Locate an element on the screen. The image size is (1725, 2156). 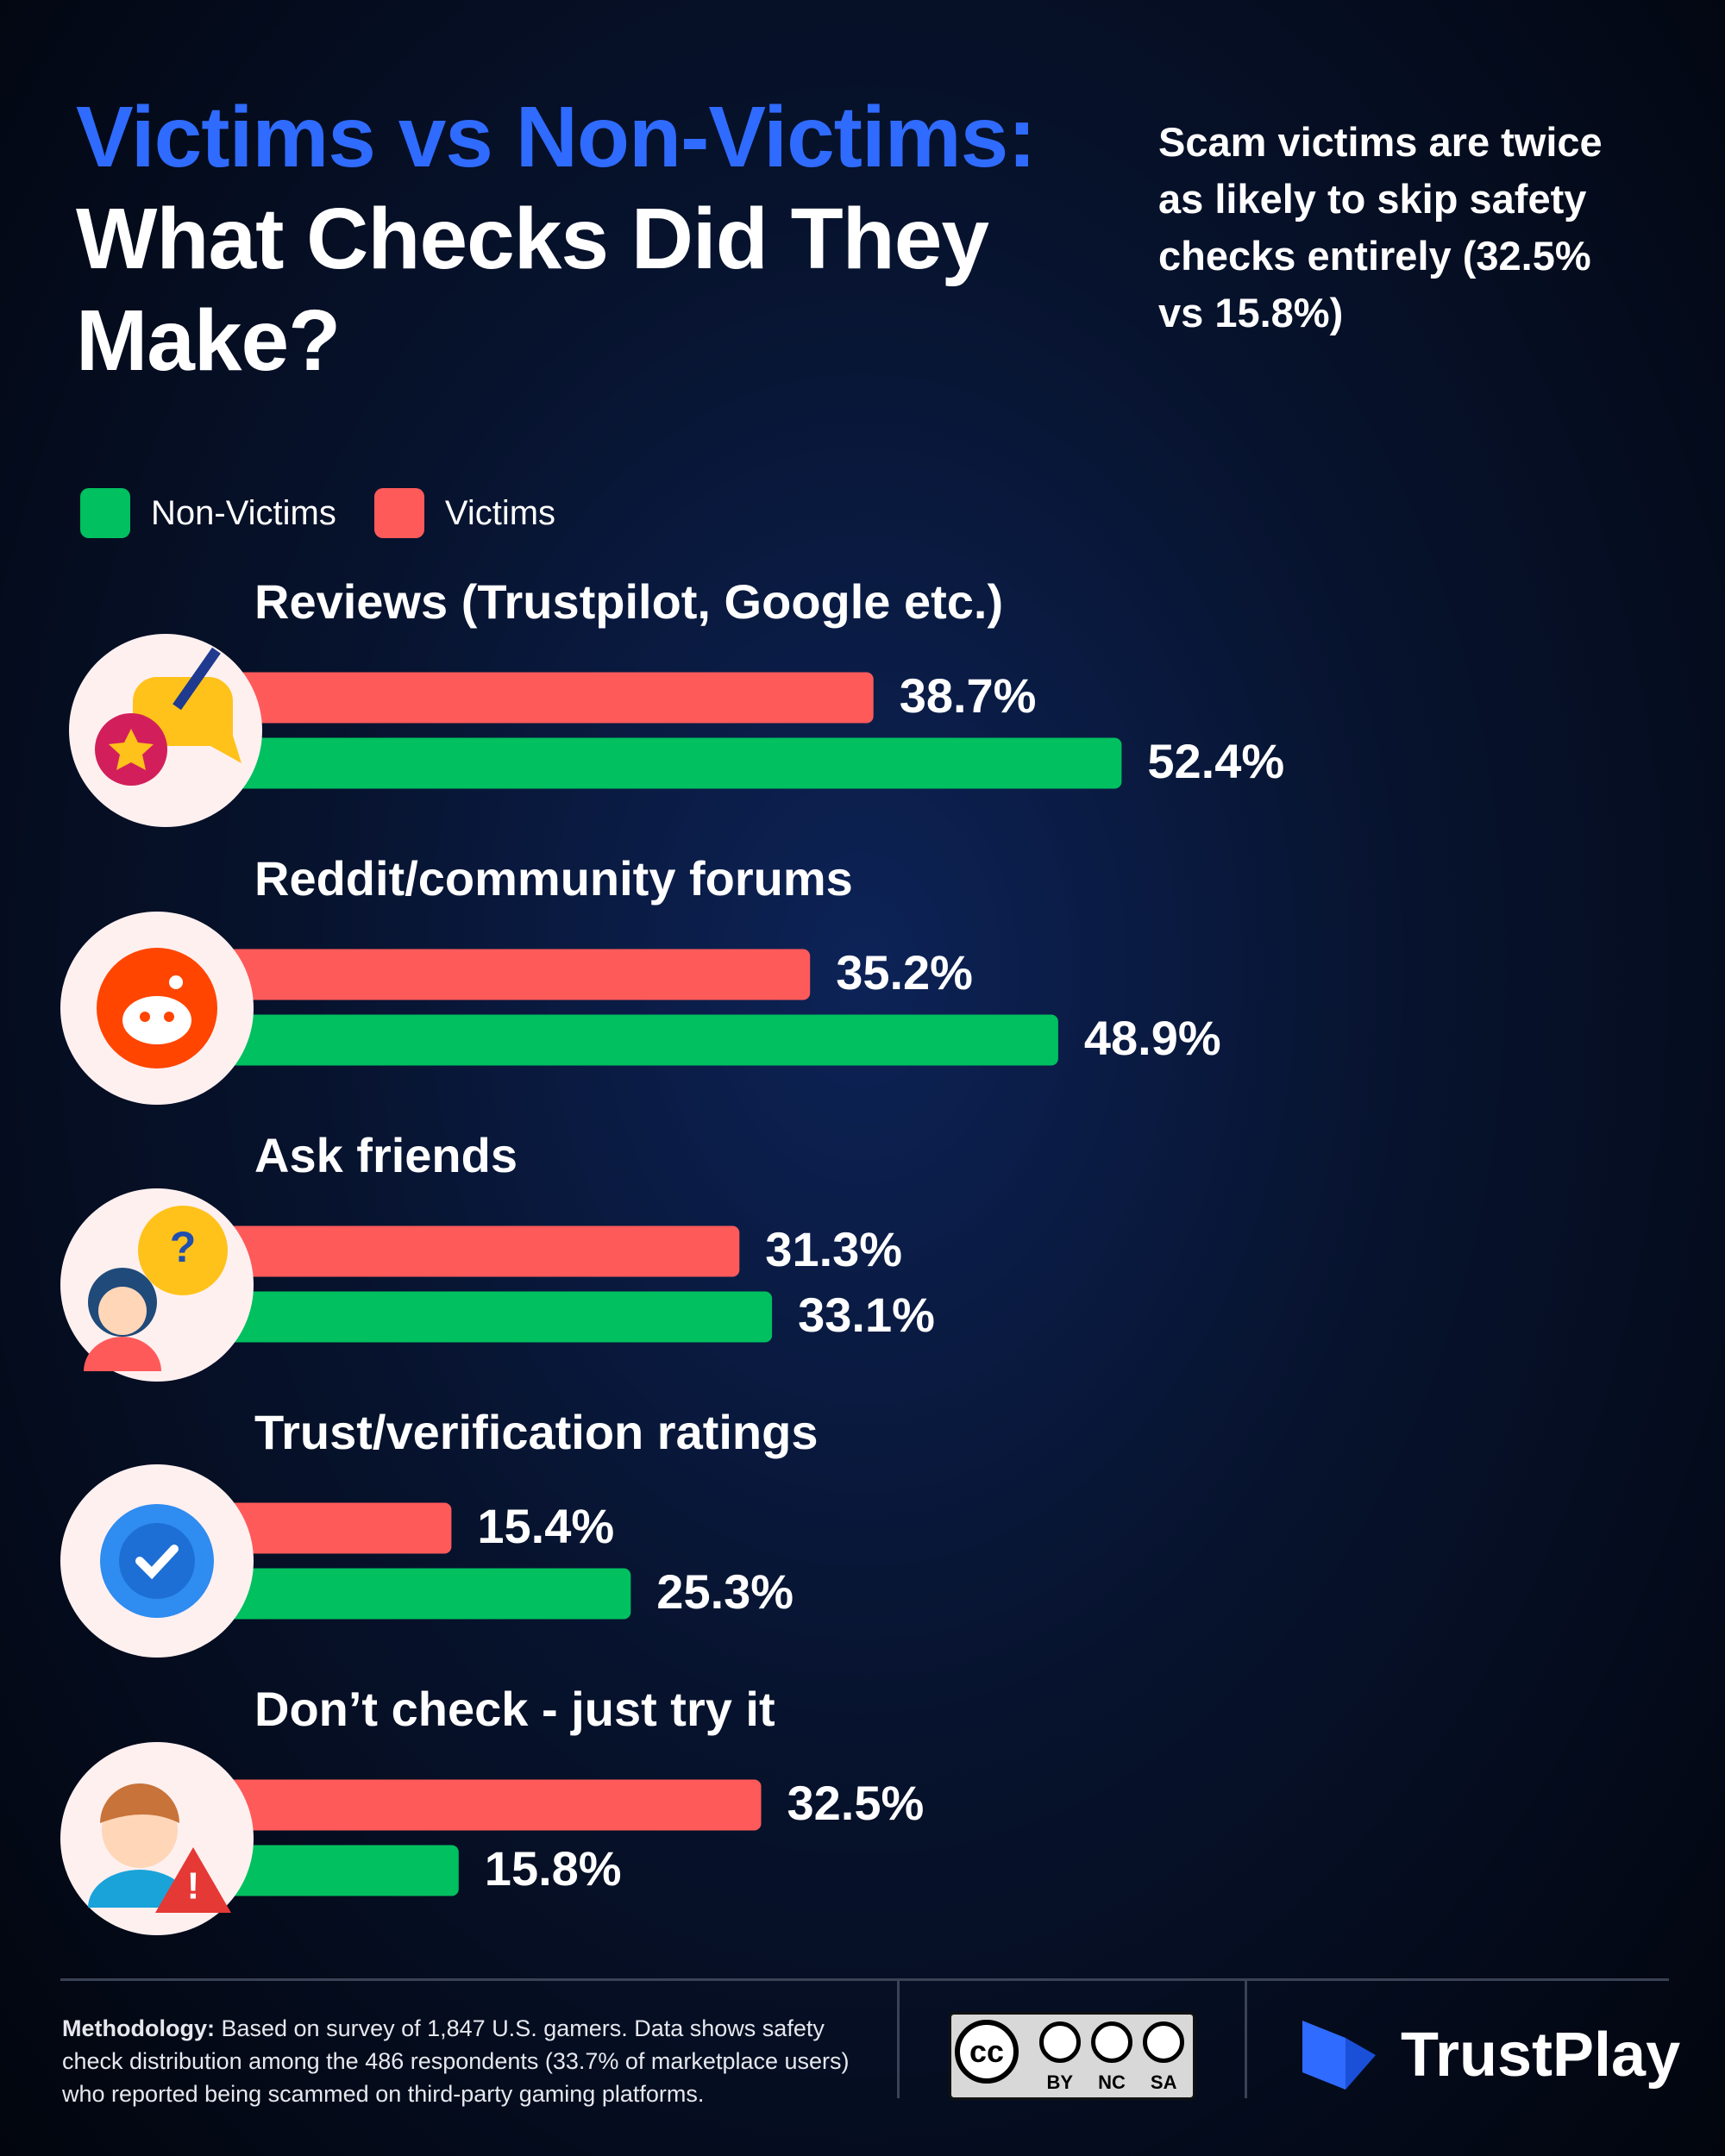
category-label: Reviews (Trustpilot, Google etc.) is located at coordinates (629, 601).